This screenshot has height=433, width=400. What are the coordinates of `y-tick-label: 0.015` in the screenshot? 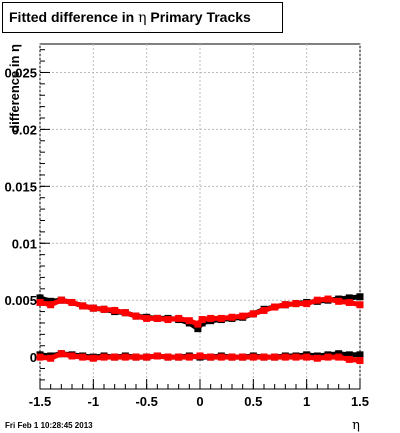 It's located at (20, 186).